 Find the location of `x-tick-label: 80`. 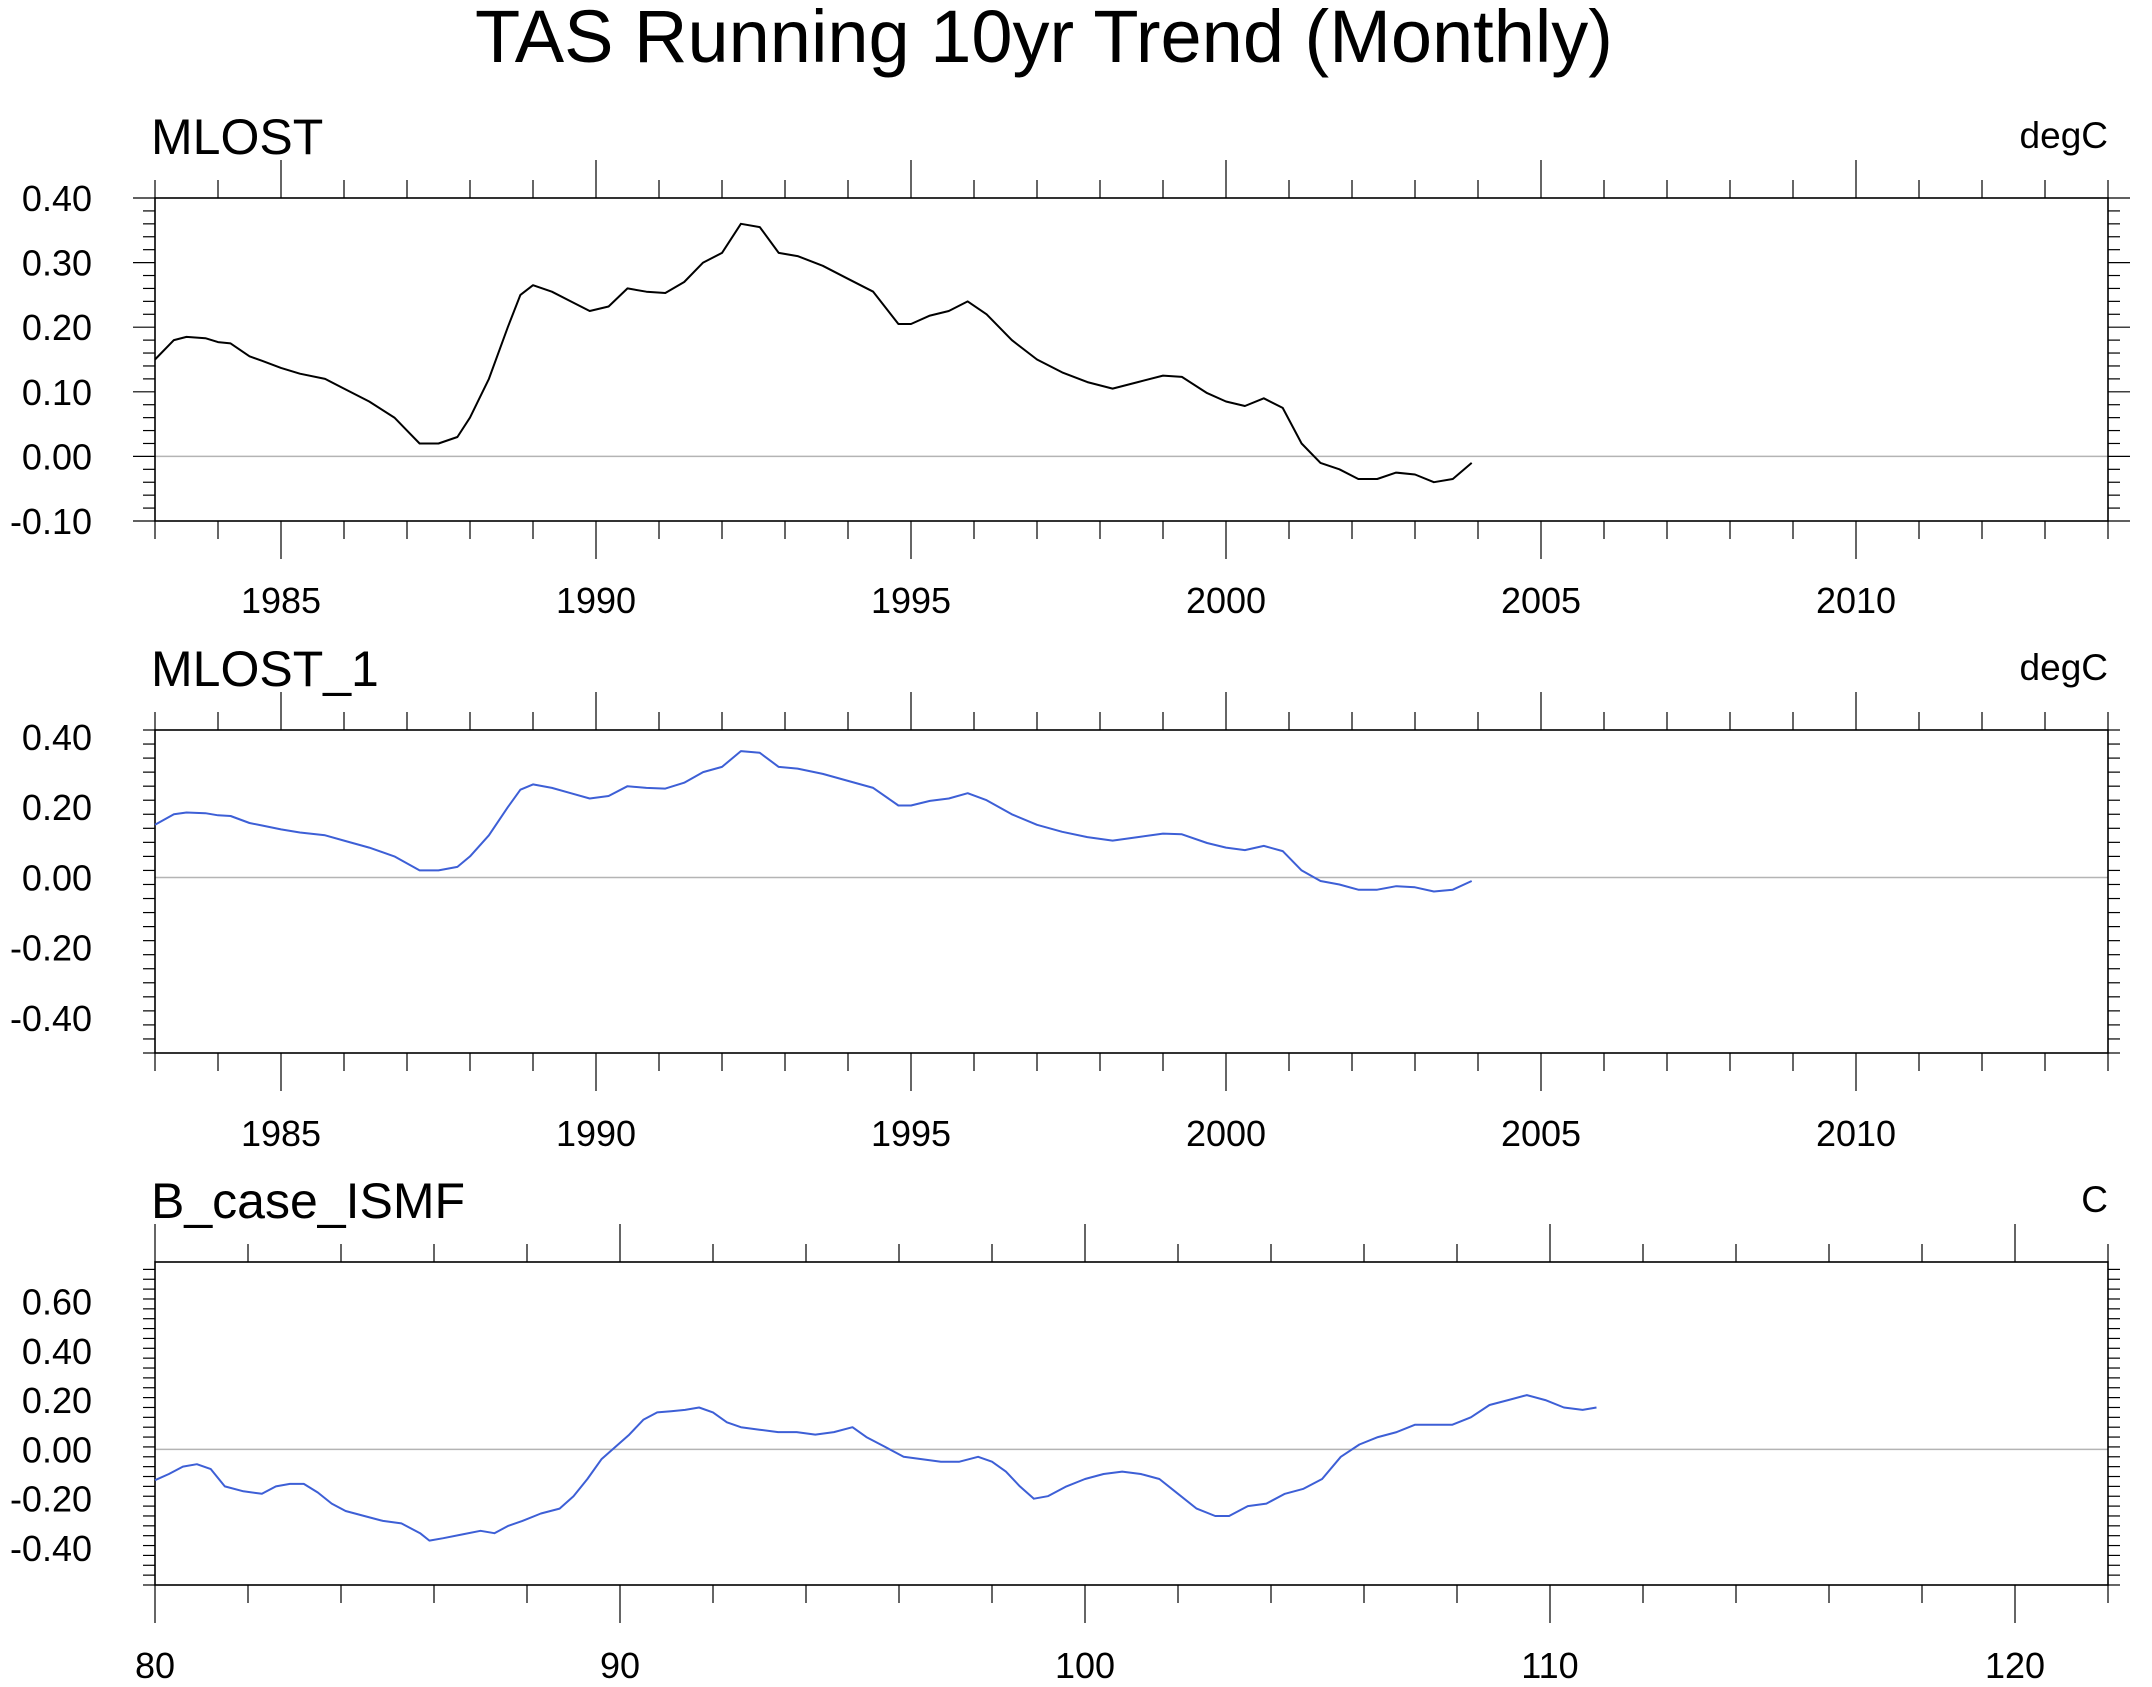

x-tick-label: 80 is located at coordinates (155, 1665).